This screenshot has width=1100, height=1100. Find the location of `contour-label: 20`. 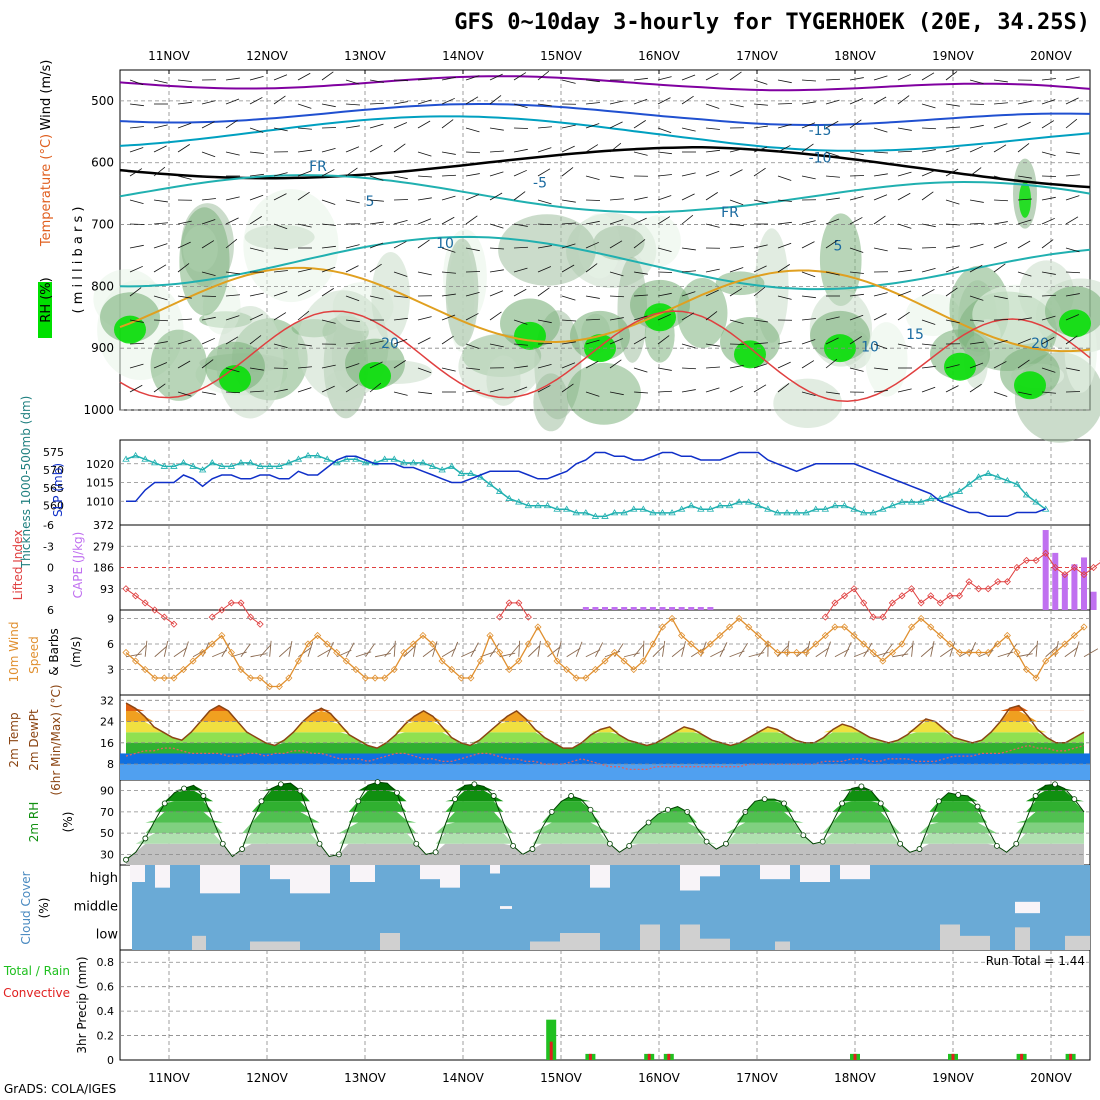

contour-label: 20 is located at coordinates (1040, 344).